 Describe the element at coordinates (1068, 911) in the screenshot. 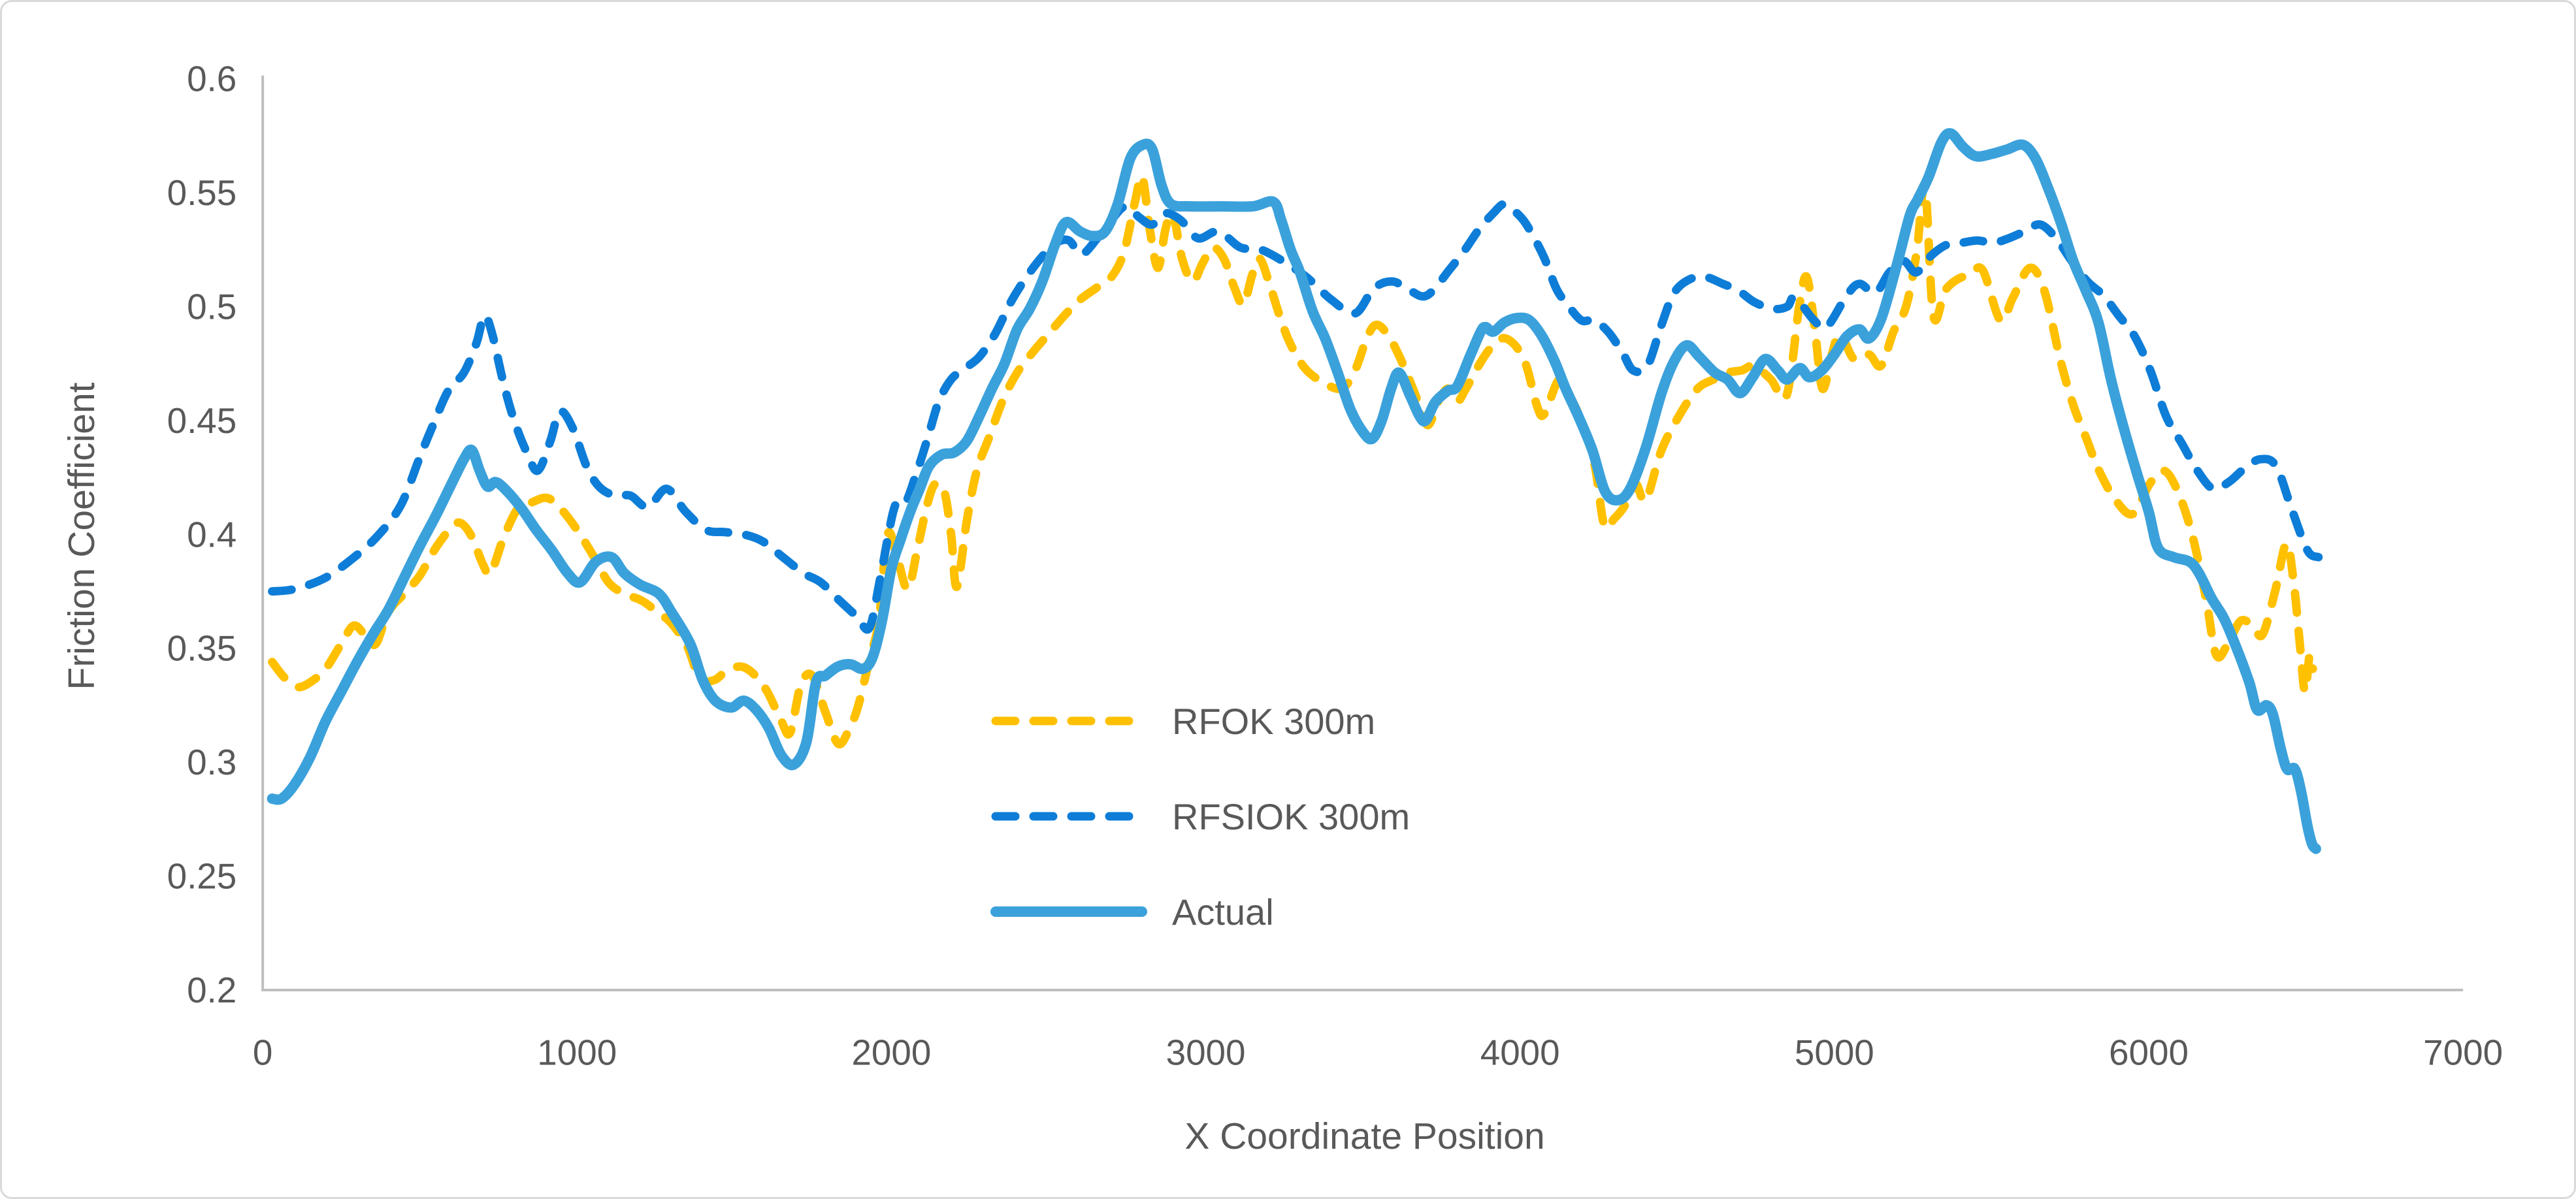

I see `legend-swatch-solid-line-icon` at that location.